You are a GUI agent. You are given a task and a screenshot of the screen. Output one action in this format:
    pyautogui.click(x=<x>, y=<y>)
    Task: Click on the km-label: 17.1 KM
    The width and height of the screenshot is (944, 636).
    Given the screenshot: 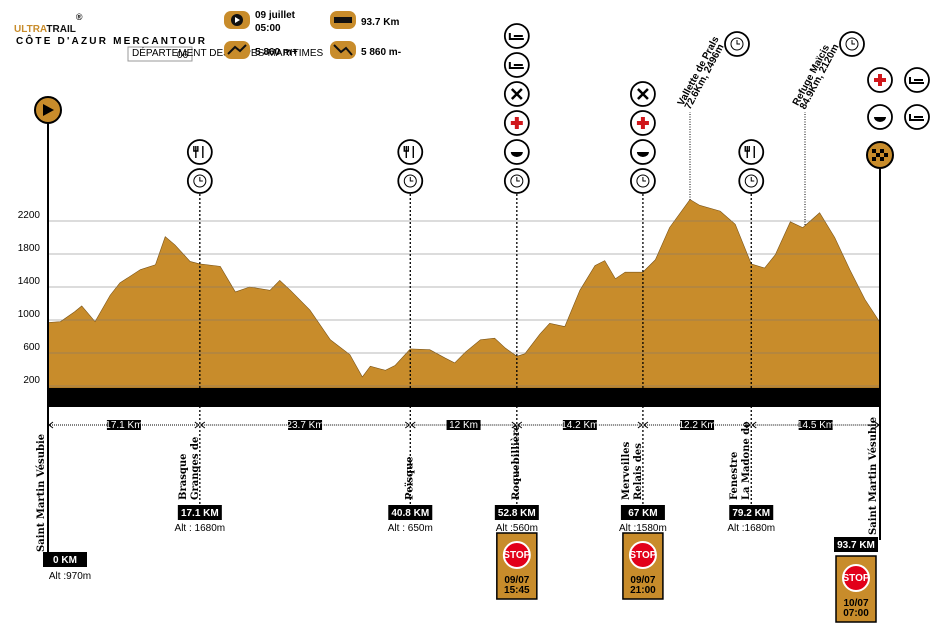 What is the action you would take?
    pyautogui.click(x=200, y=513)
    